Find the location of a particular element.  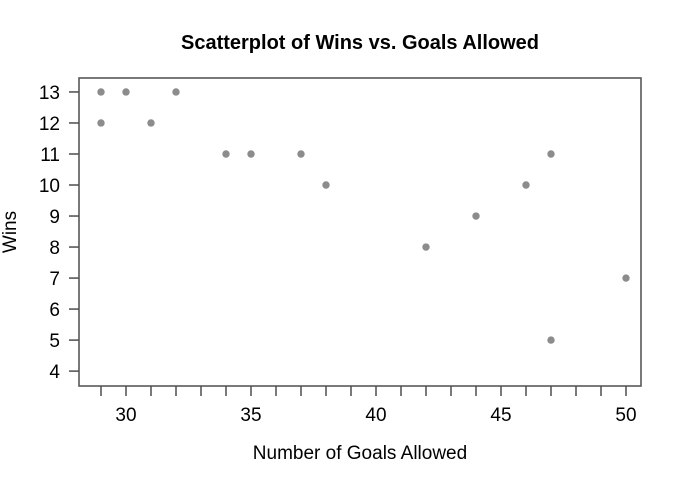

x-tick-label: 40 is located at coordinates (375, 415).